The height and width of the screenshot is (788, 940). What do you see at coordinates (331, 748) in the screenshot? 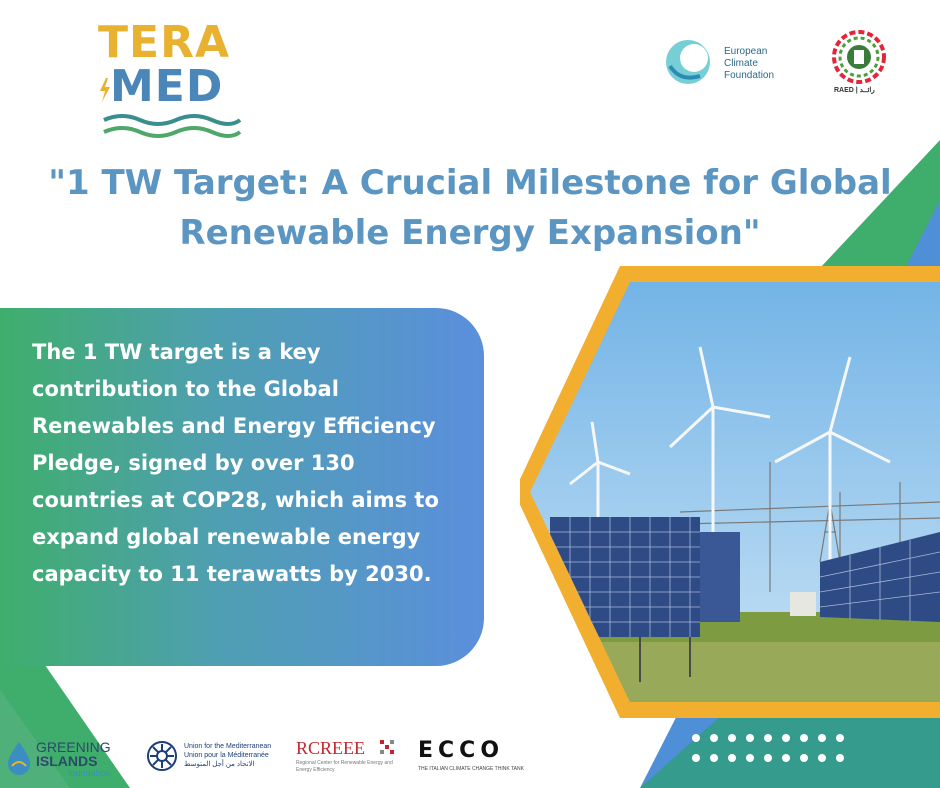
I see `rcreee-wordmark: RCREEE` at bounding box center [331, 748].